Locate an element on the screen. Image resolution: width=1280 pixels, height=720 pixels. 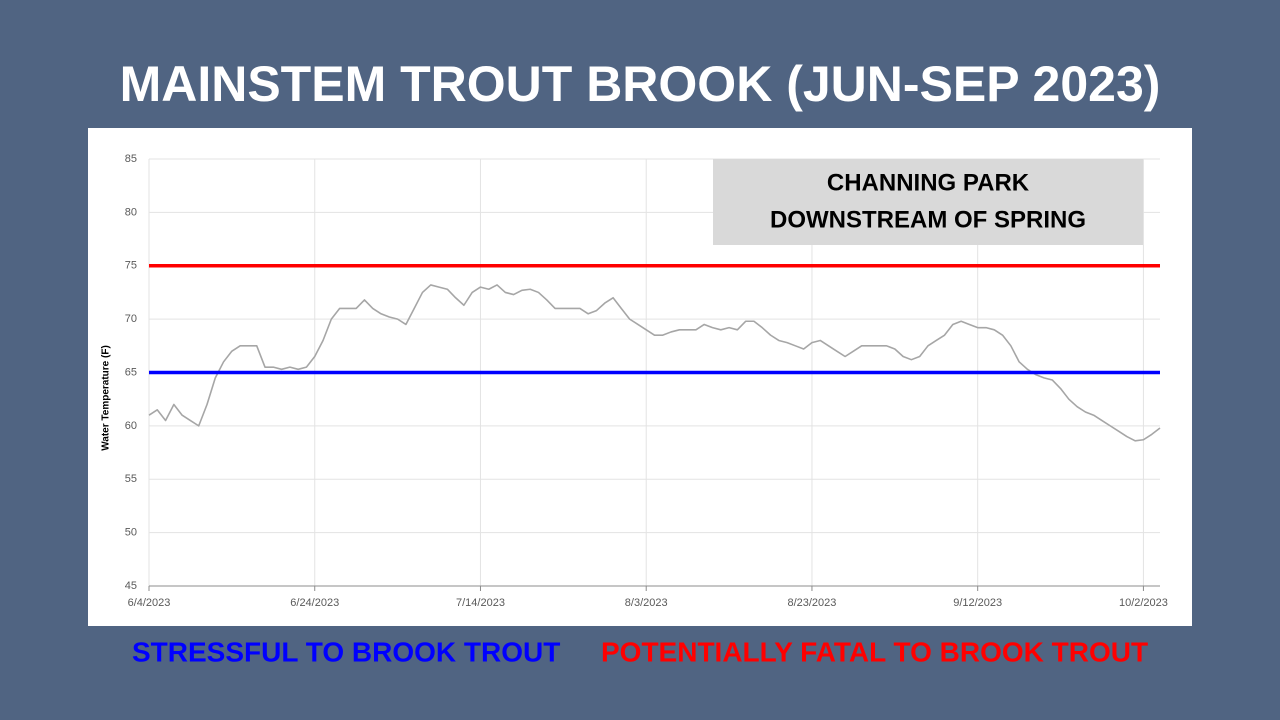
x-tick-label: 6/4/2023 is located at coordinates (149, 603).